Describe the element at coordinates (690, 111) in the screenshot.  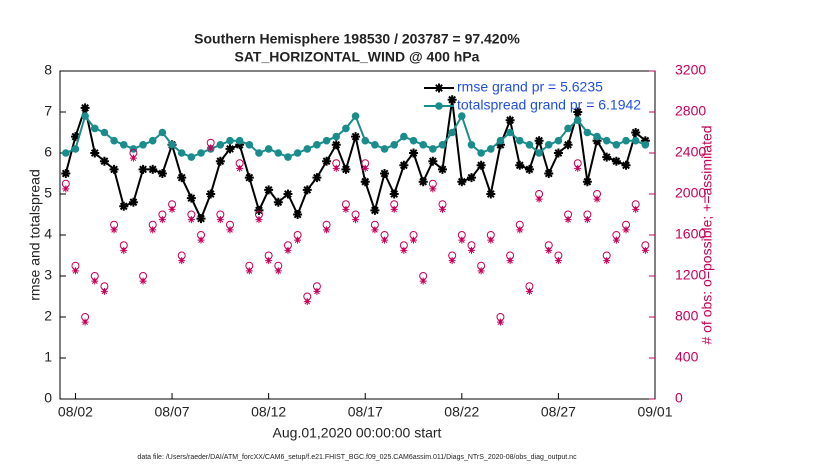
I see `y2-tick-label: 2800` at that location.